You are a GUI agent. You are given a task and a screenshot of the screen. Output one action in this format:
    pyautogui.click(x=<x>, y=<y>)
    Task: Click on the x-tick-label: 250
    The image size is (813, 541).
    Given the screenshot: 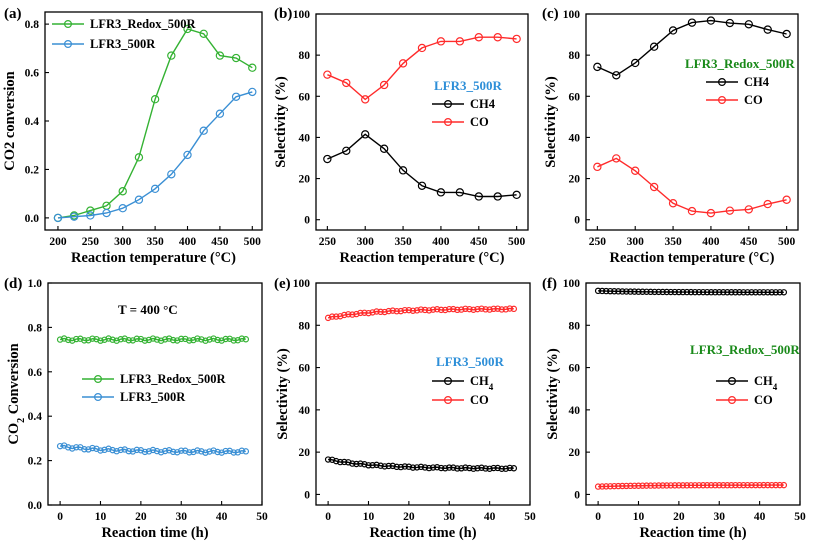 What is the action you would take?
    pyautogui.click(x=598, y=242)
    